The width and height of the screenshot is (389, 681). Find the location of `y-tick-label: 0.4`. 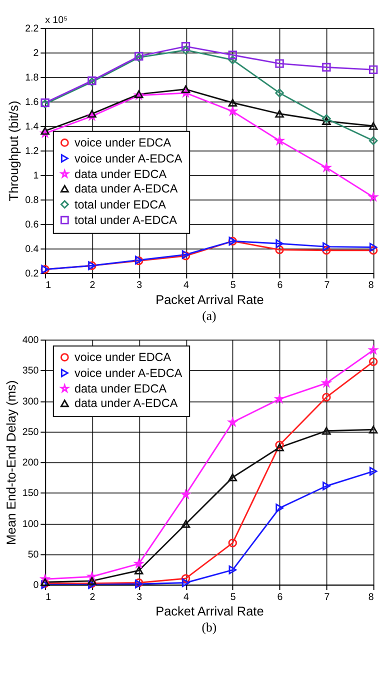

y-tick-label: 0.4 is located at coordinates (32, 249).